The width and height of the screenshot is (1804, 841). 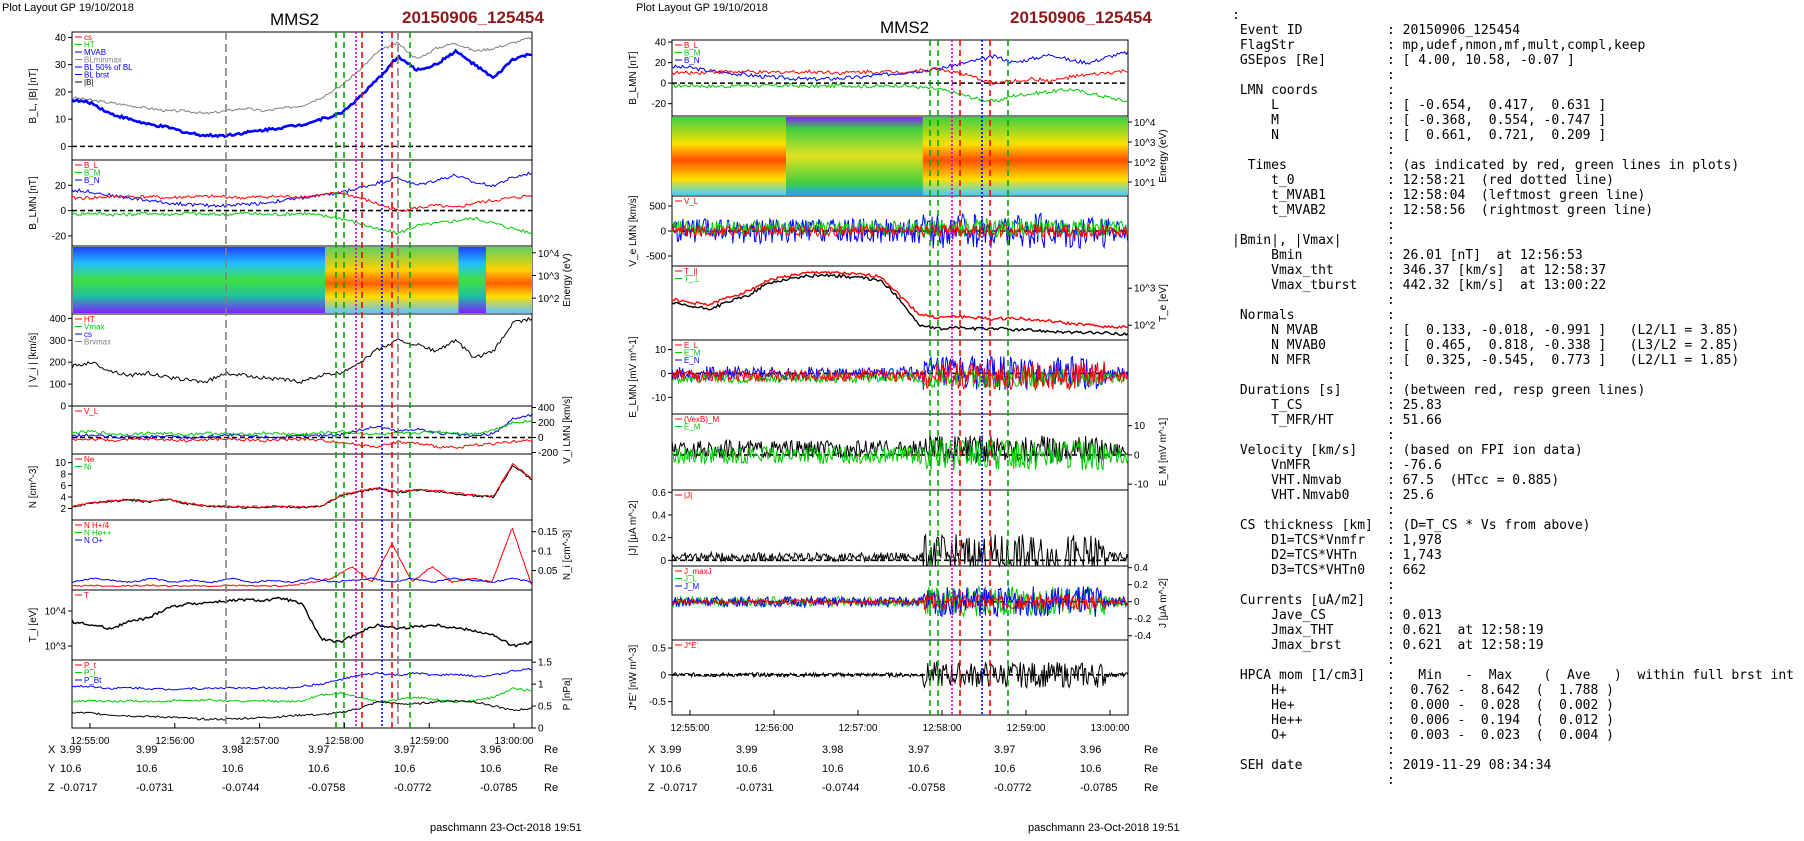 What do you see at coordinates (1517, 300) in the screenshot?
I see `info-line: :` at bounding box center [1517, 300].